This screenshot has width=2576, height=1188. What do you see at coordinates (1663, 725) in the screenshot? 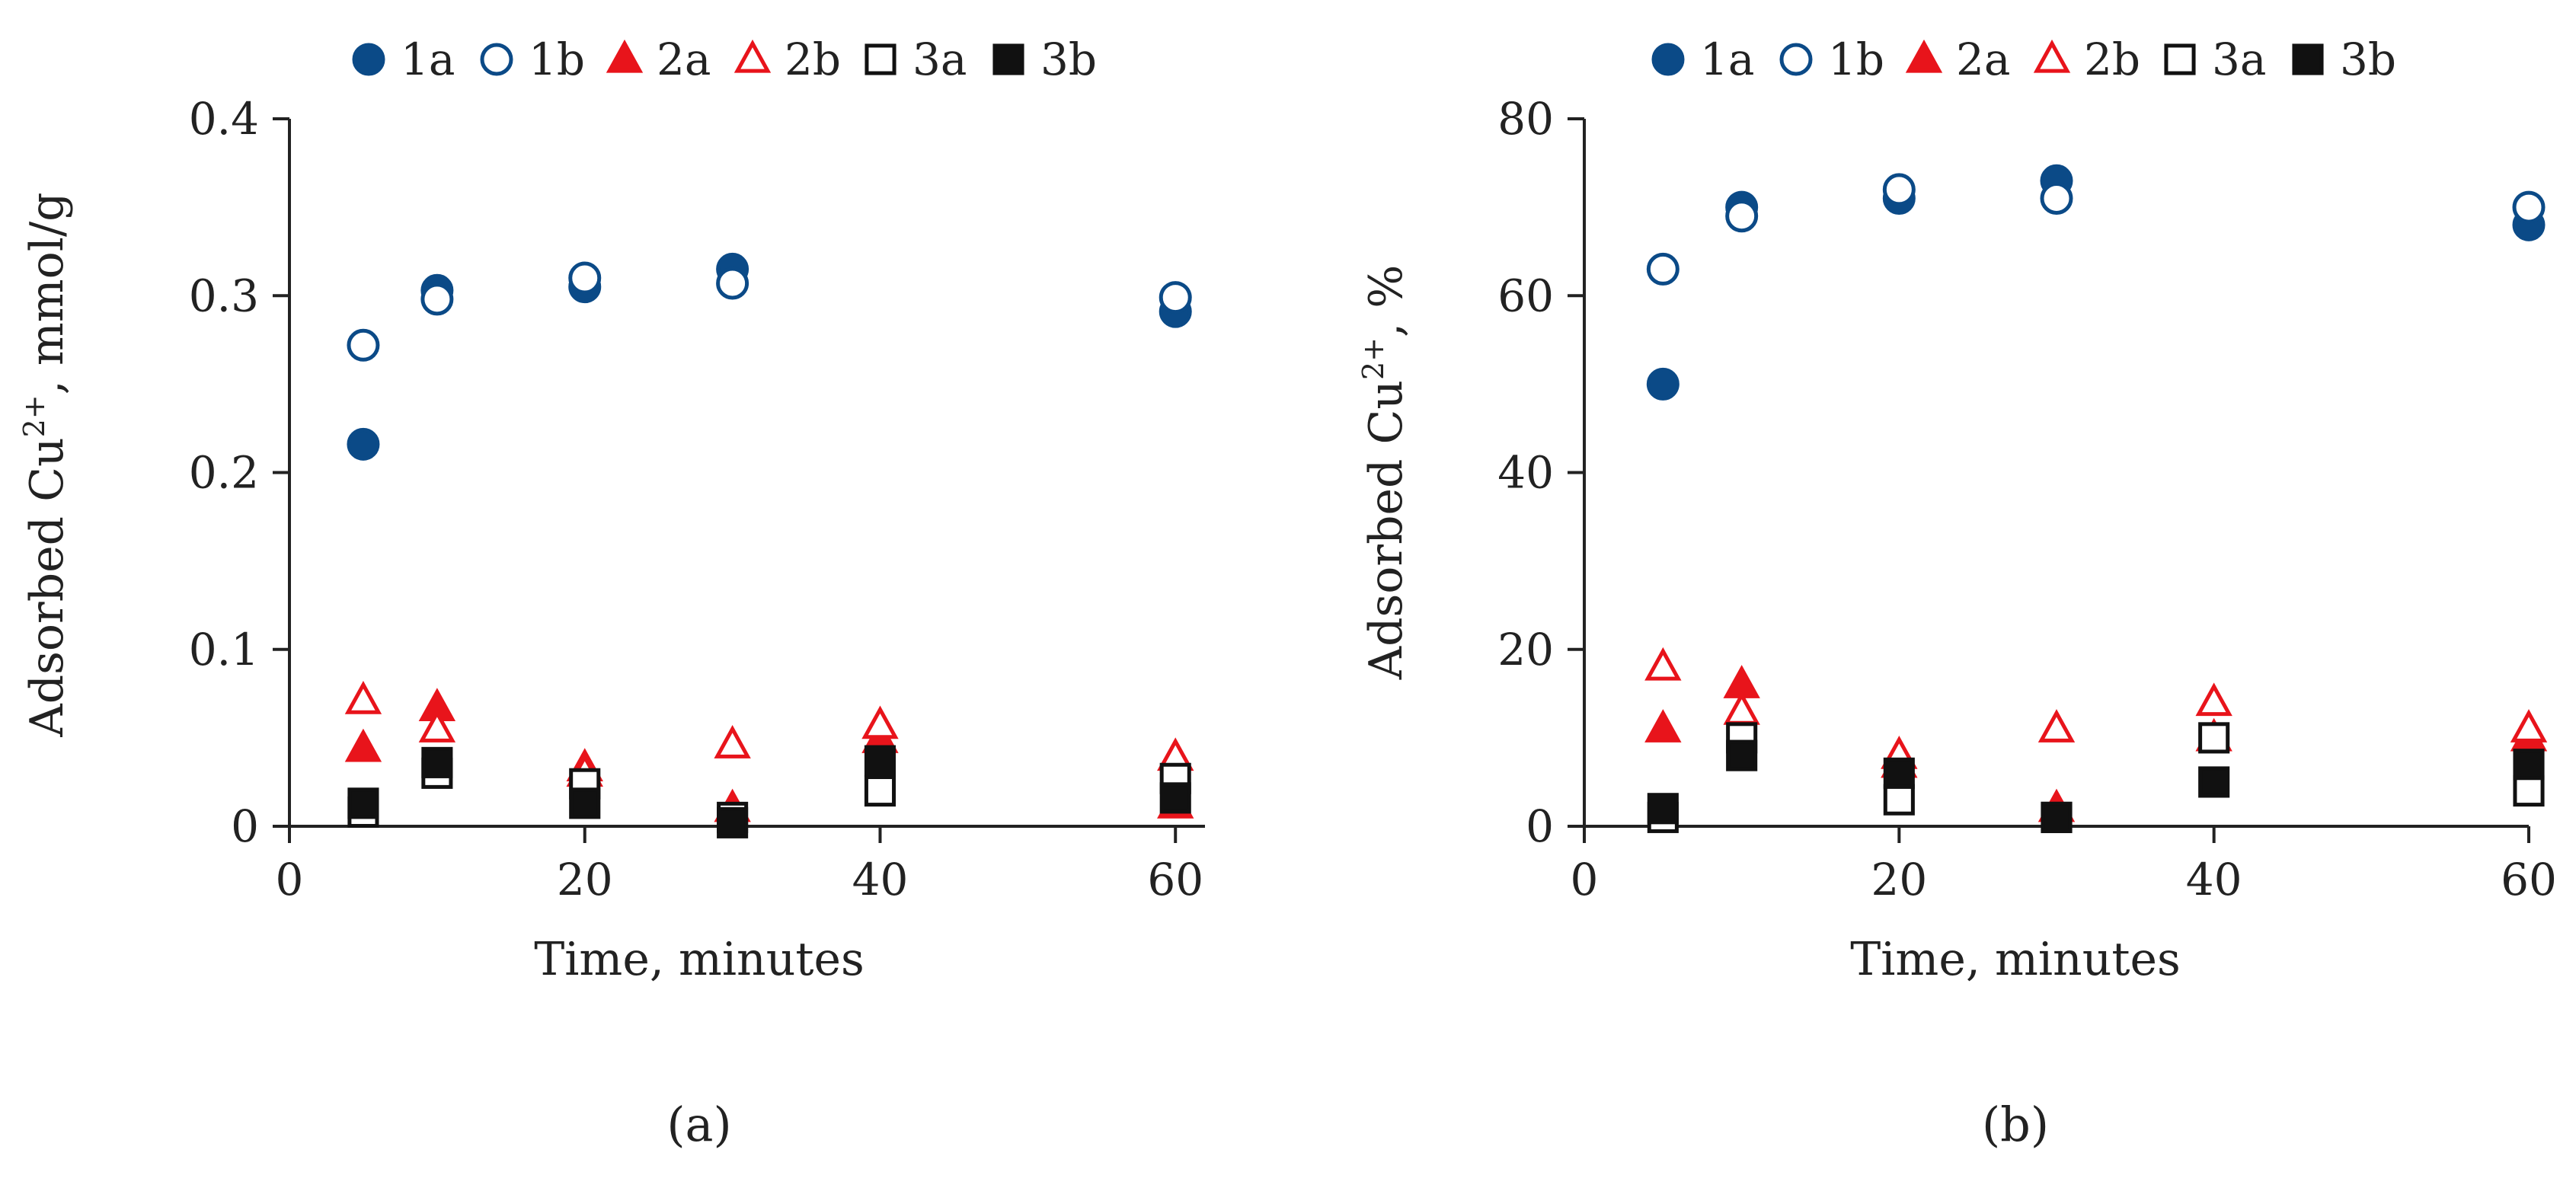
I see `data-point-2a` at bounding box center [1663, 725].